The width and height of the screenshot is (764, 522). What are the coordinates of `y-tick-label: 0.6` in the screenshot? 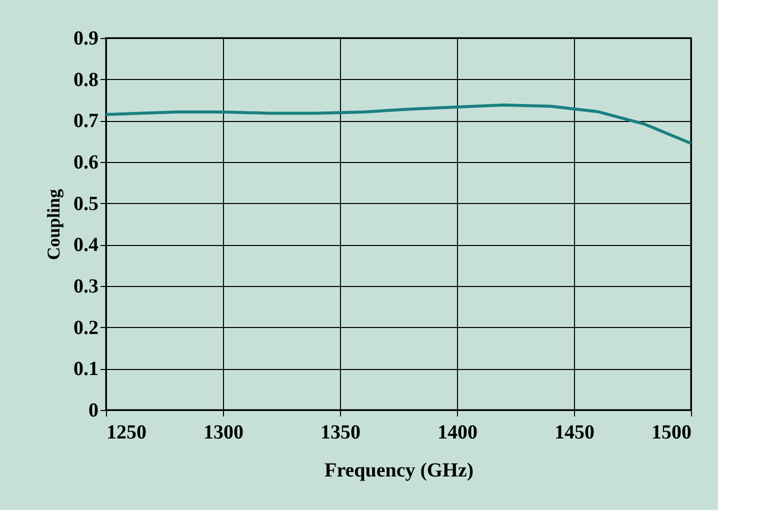 It's located at (86, 163).